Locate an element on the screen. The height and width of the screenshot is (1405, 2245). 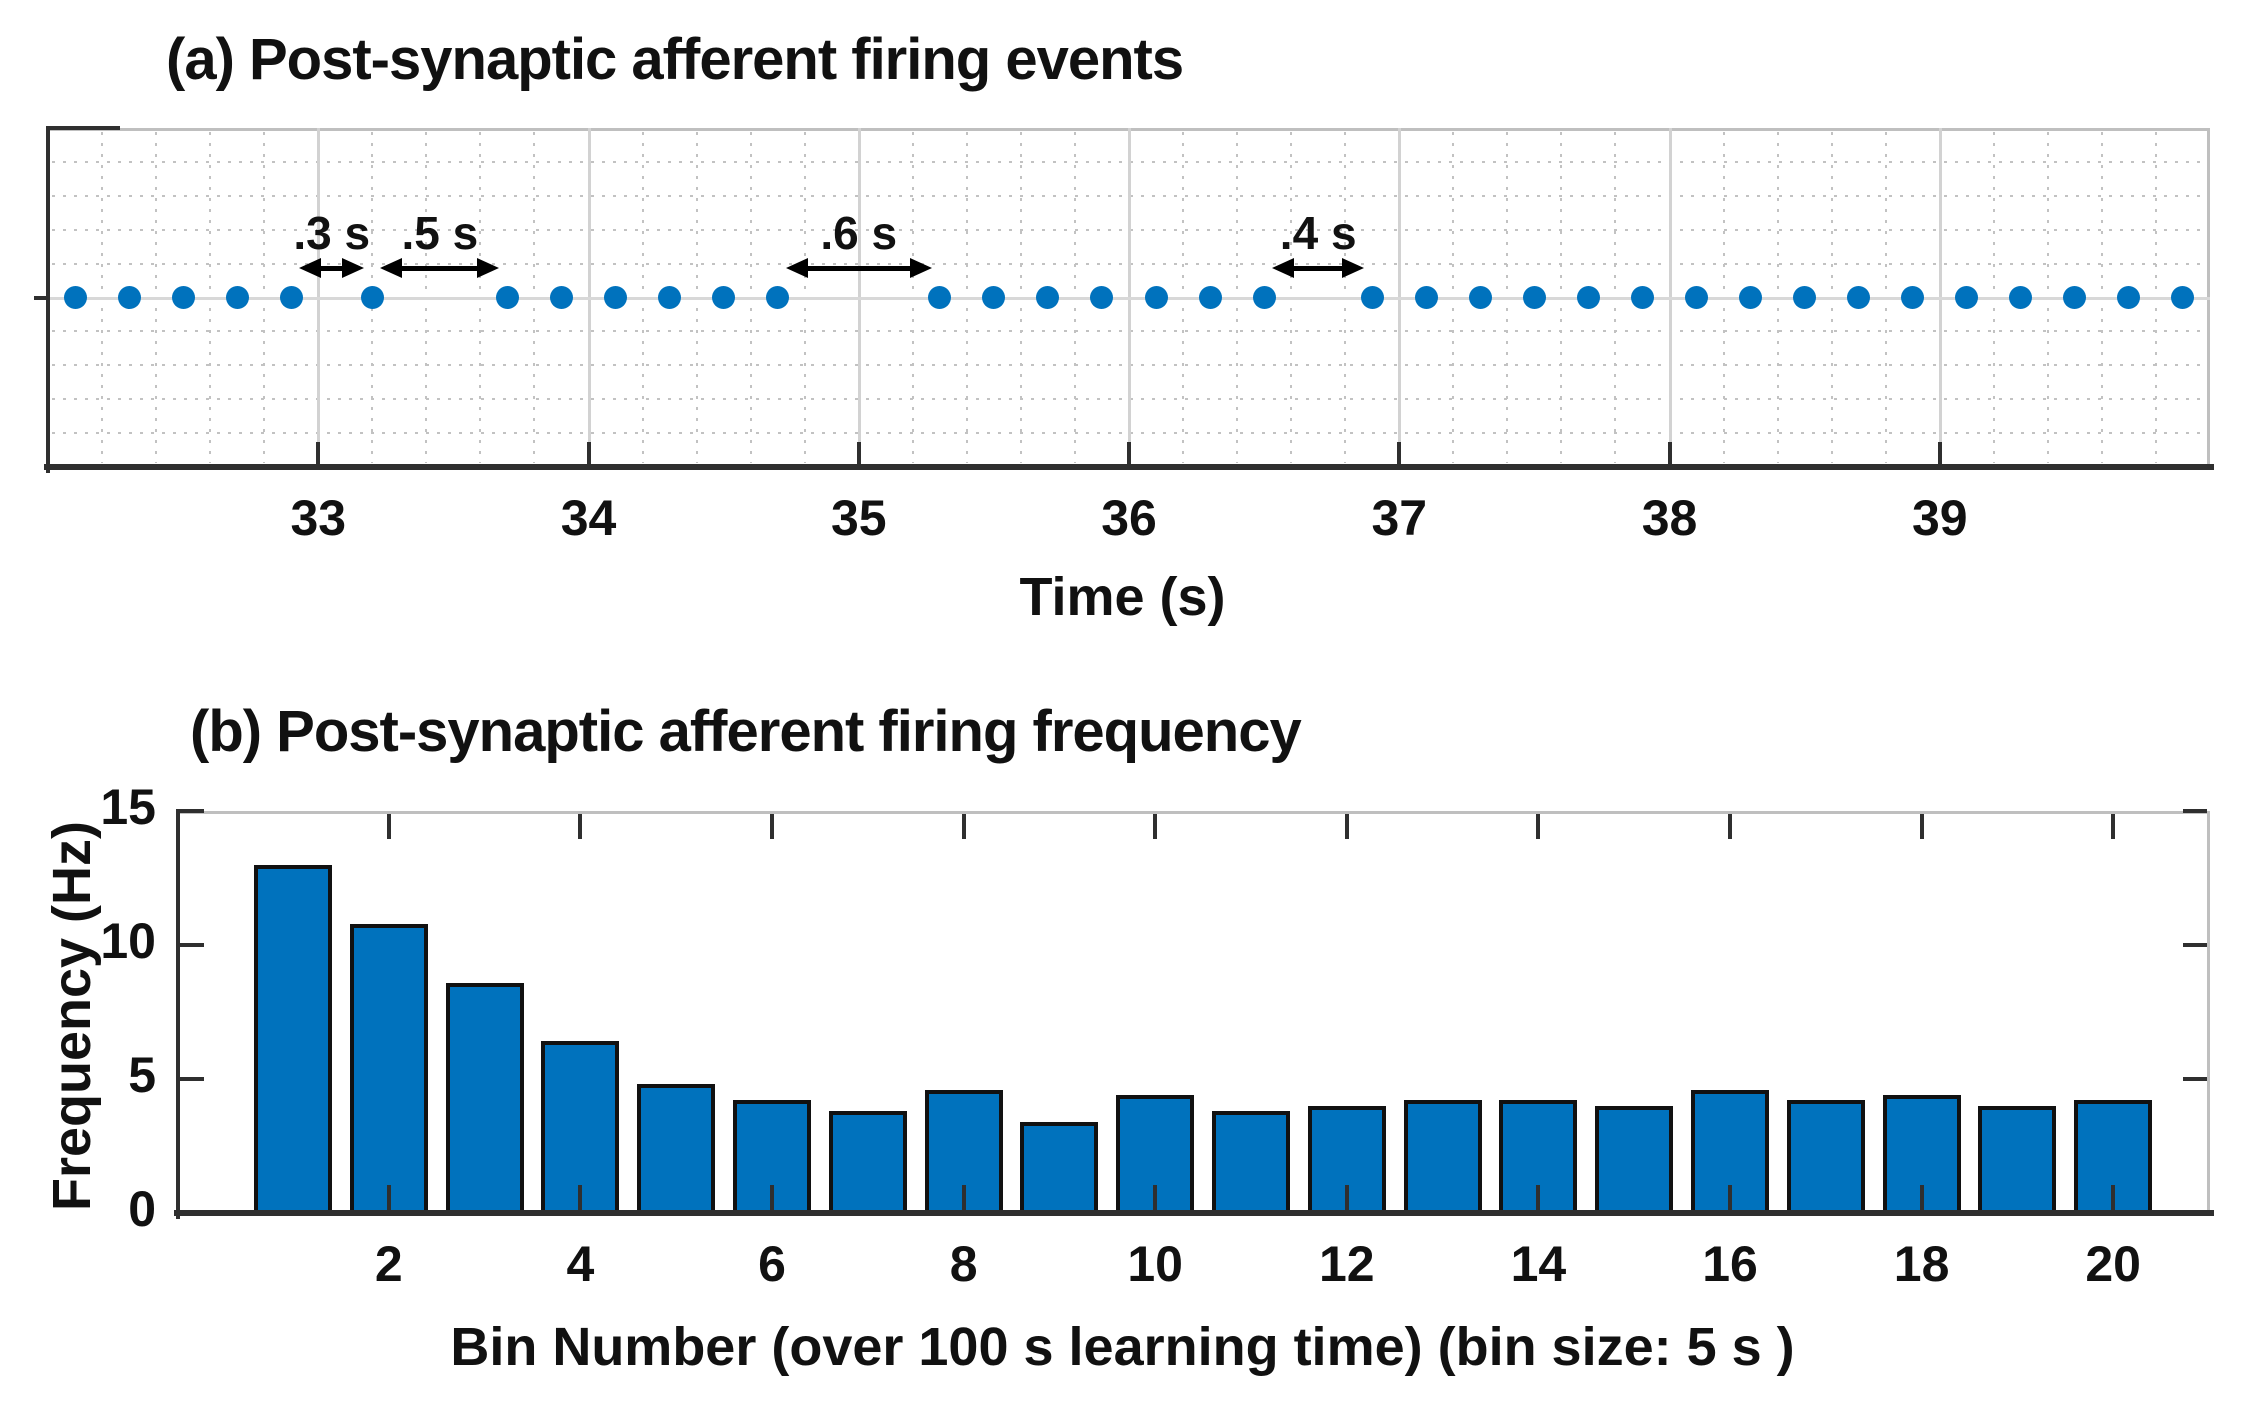
panel-b-x-tick-label: 16 is located at coordinates (1730, 1264).